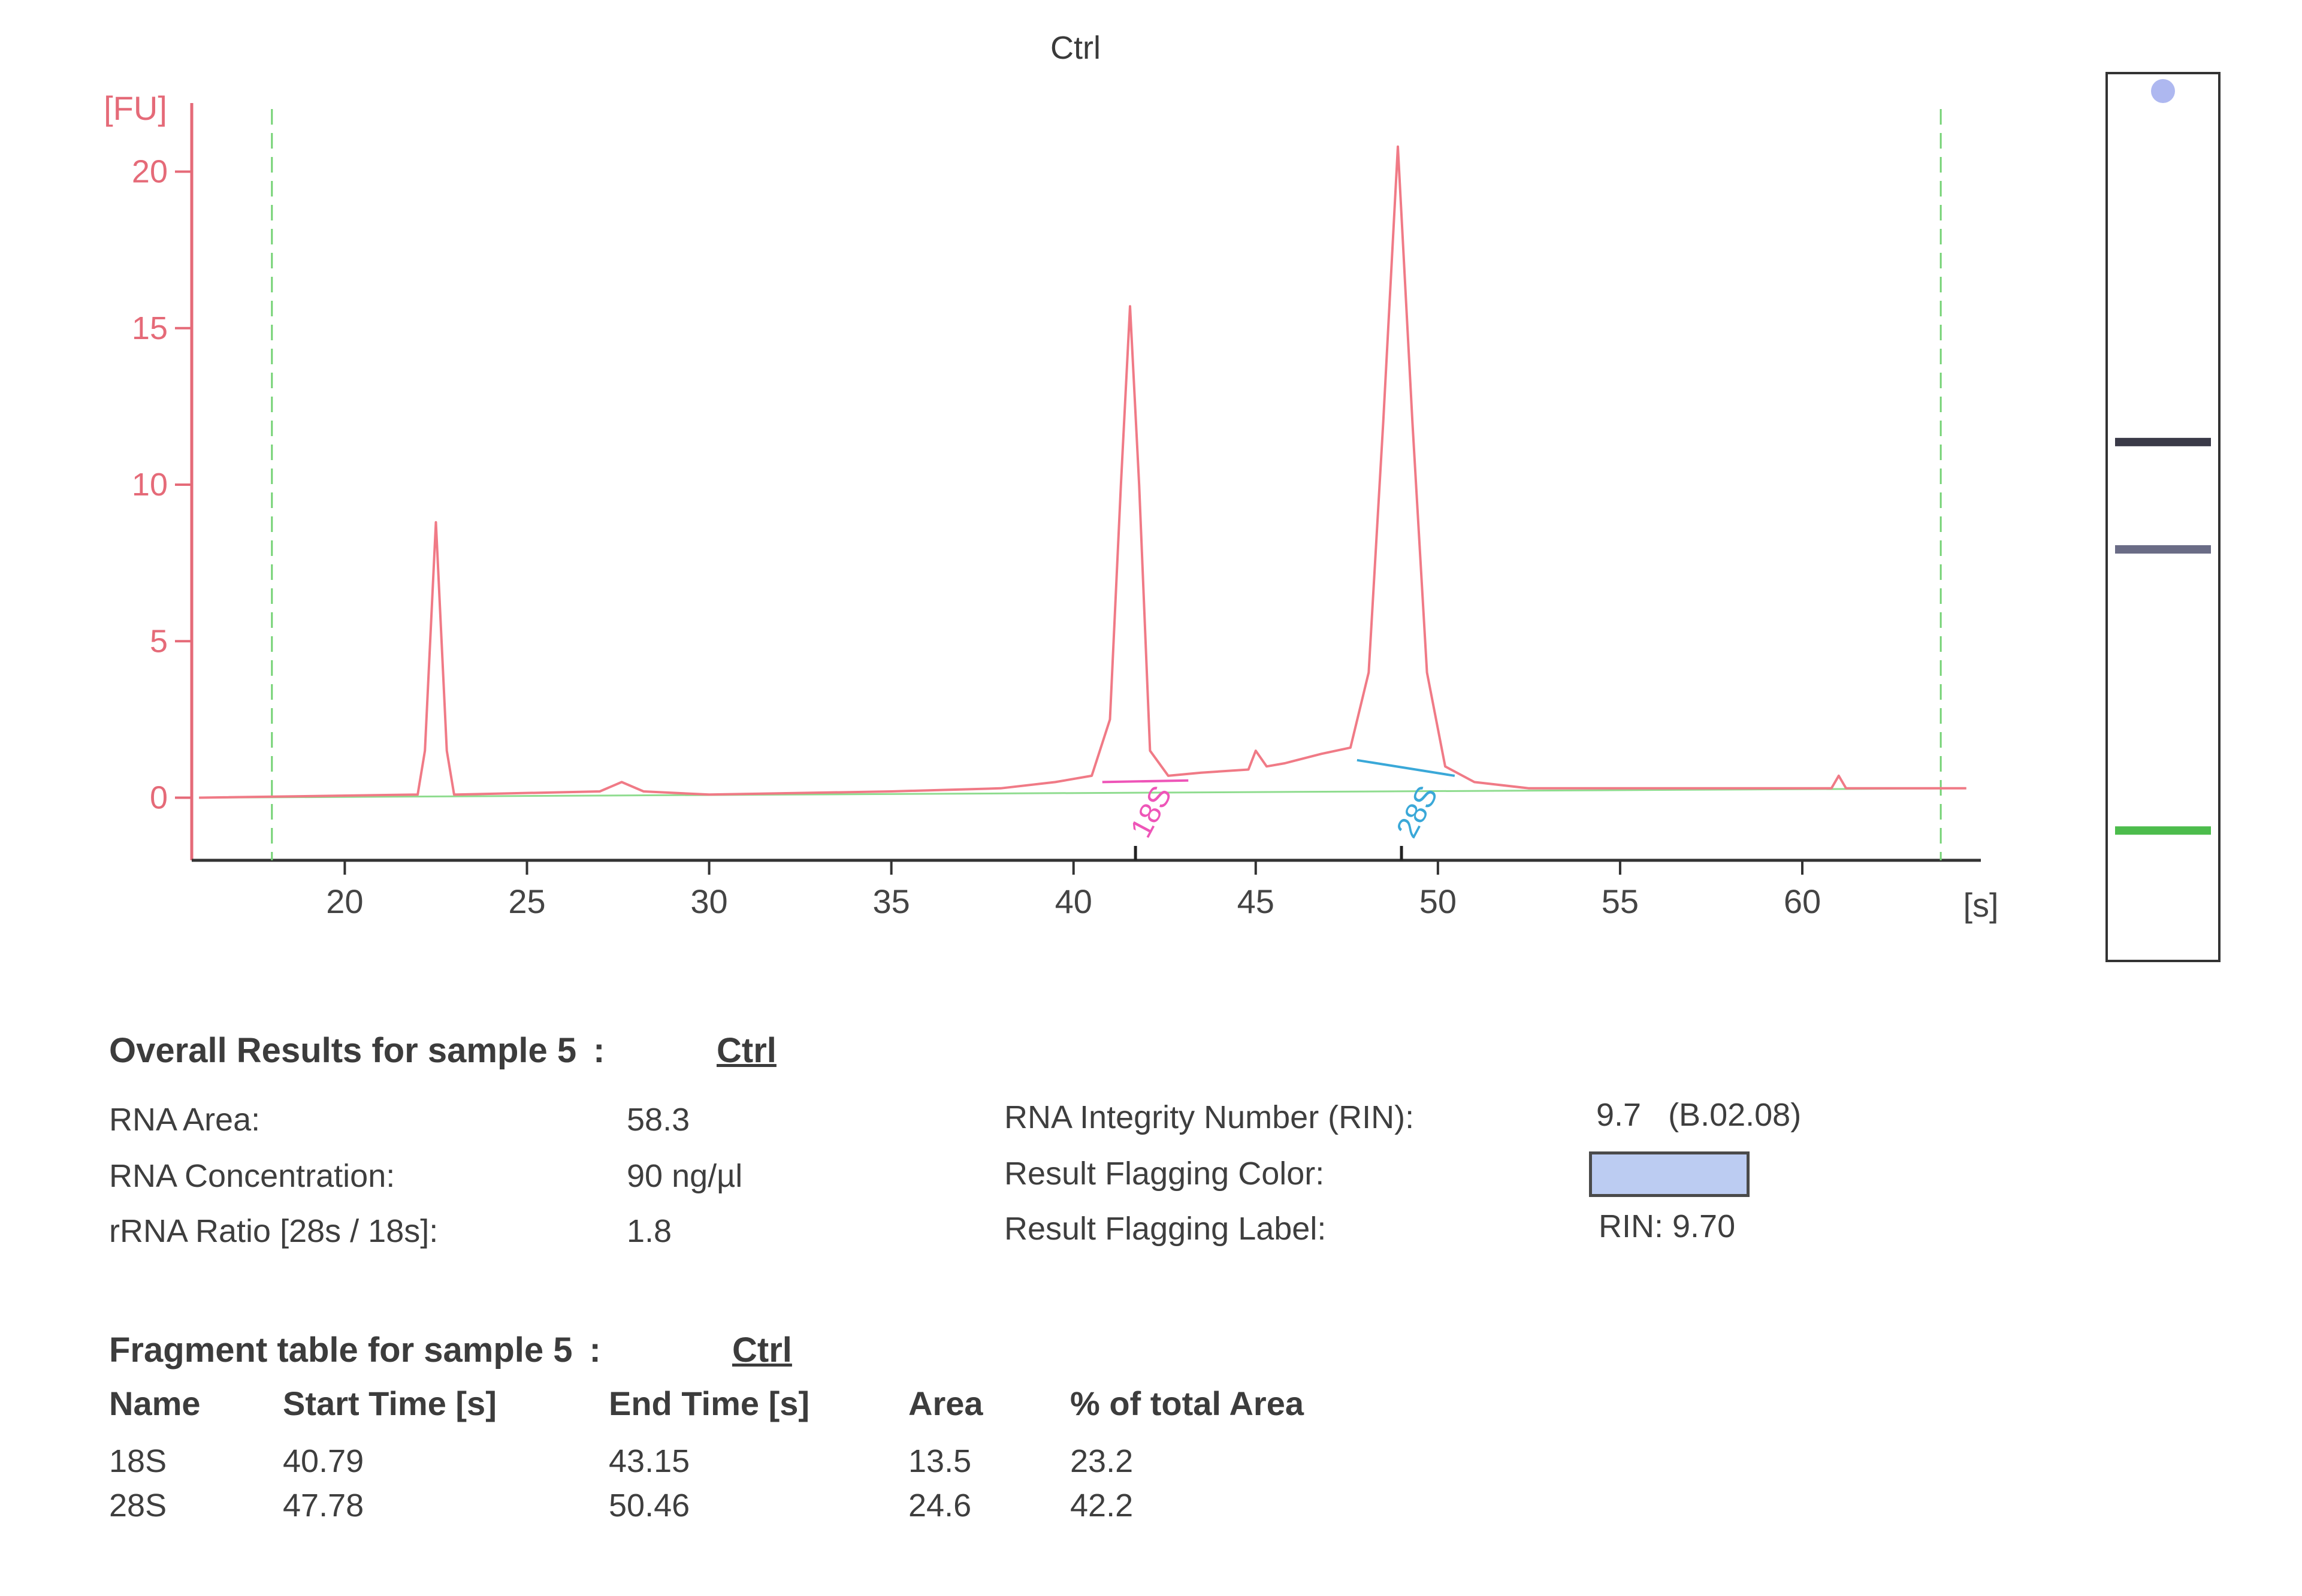  Describe the element at coordinates (1209, 1117) in the screenshot. I see `rin-label: RNA Integrity Number (RIN):` at that location.